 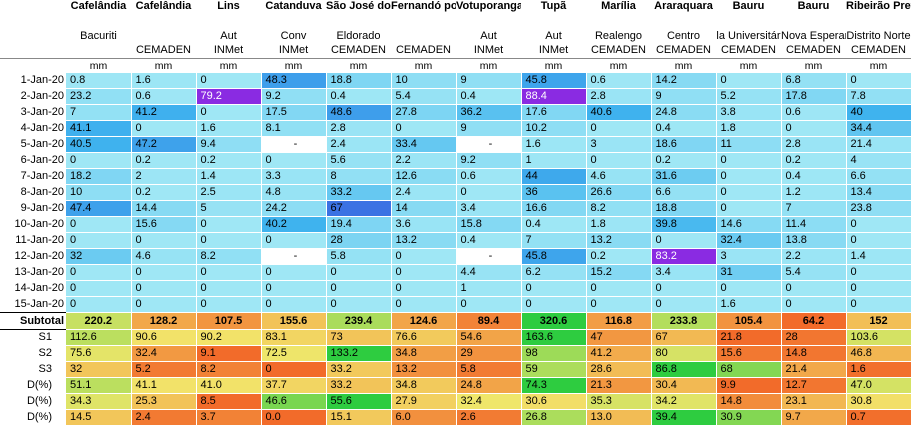 I want to click on summary-cell: 46.6, so click(x=294, y=401).